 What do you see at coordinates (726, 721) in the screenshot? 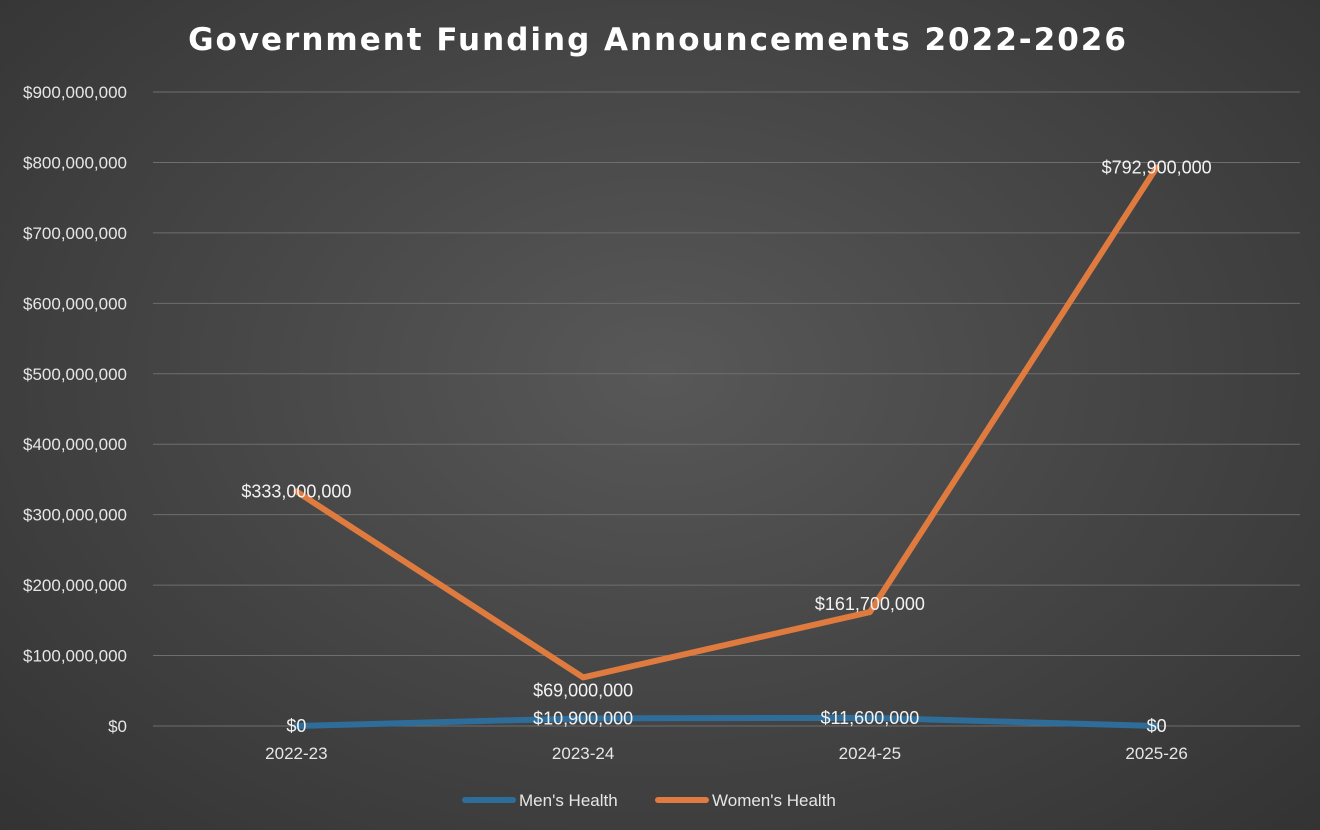
I see `series-line-men-s-health` at bounding box center [726, 721].